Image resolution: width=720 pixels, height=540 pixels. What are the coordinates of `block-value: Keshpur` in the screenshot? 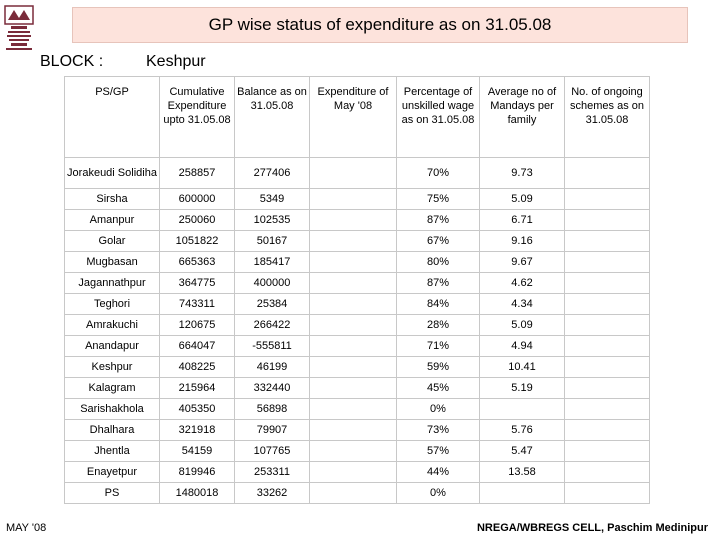 It's located at (176, 61).